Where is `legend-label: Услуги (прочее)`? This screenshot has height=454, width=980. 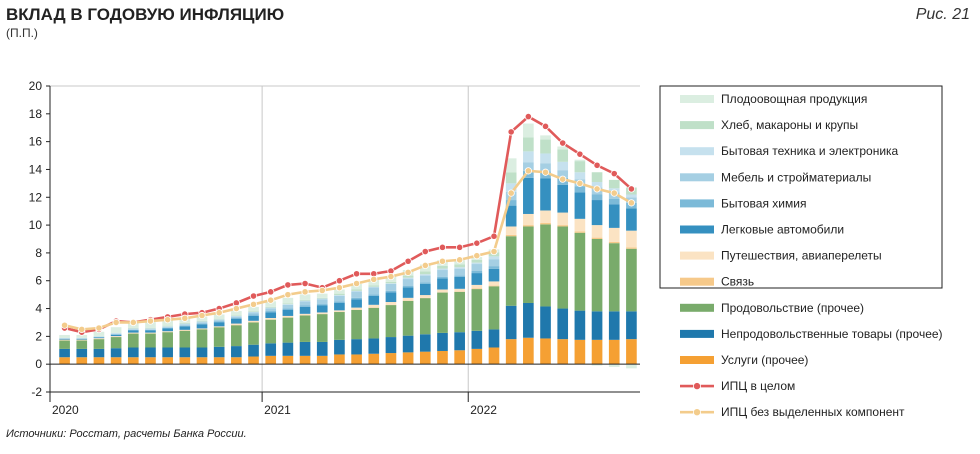
legend-label: Услуги (прочее) is located at coordinates (764, 360).